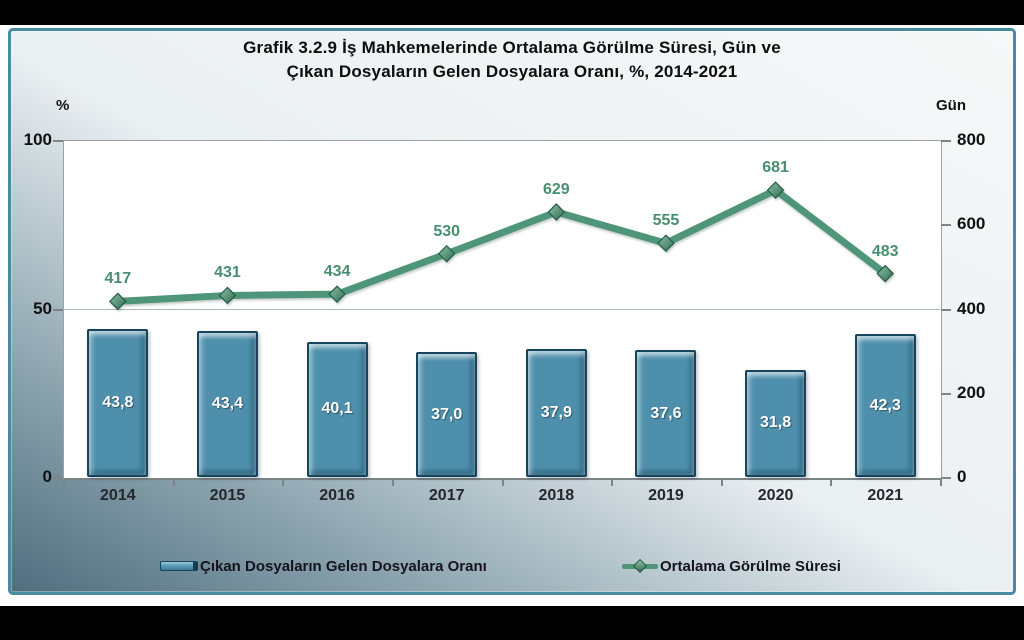 This screenshot has width=1024, height=640. I want to click on bar-2015, so click(227, 403).